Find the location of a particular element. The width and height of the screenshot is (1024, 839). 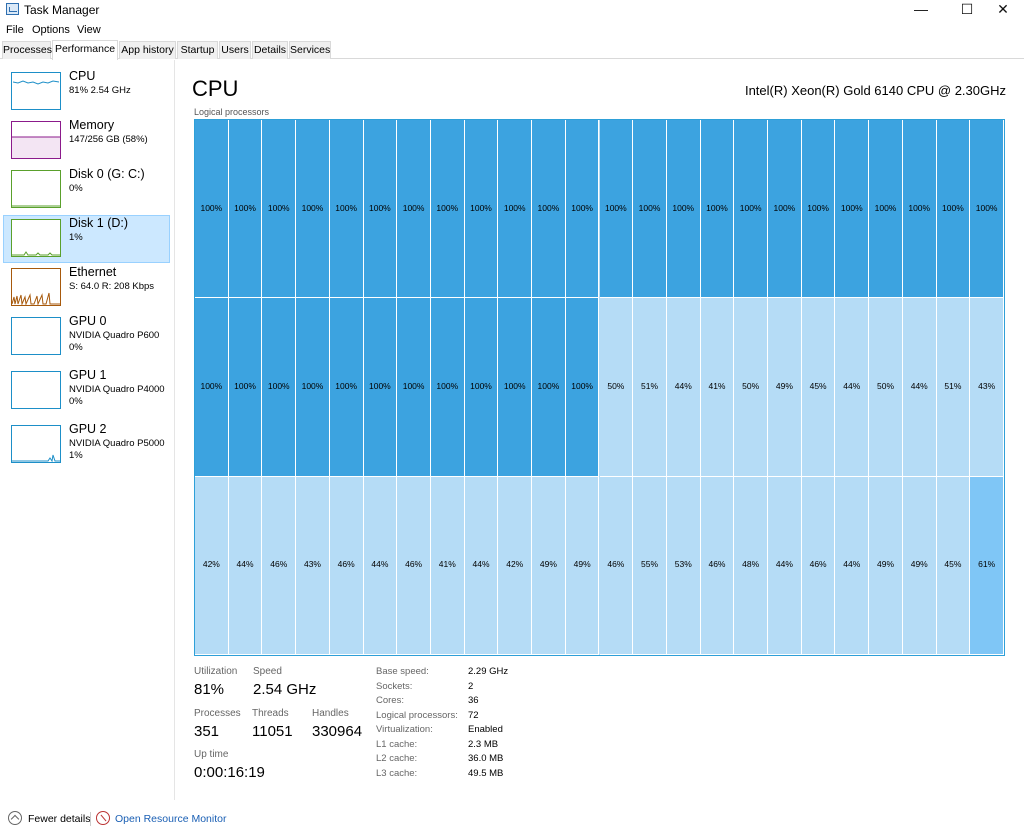

title-bar: Task Manager — ☐ ✕ is located at coordinates (512, 10).